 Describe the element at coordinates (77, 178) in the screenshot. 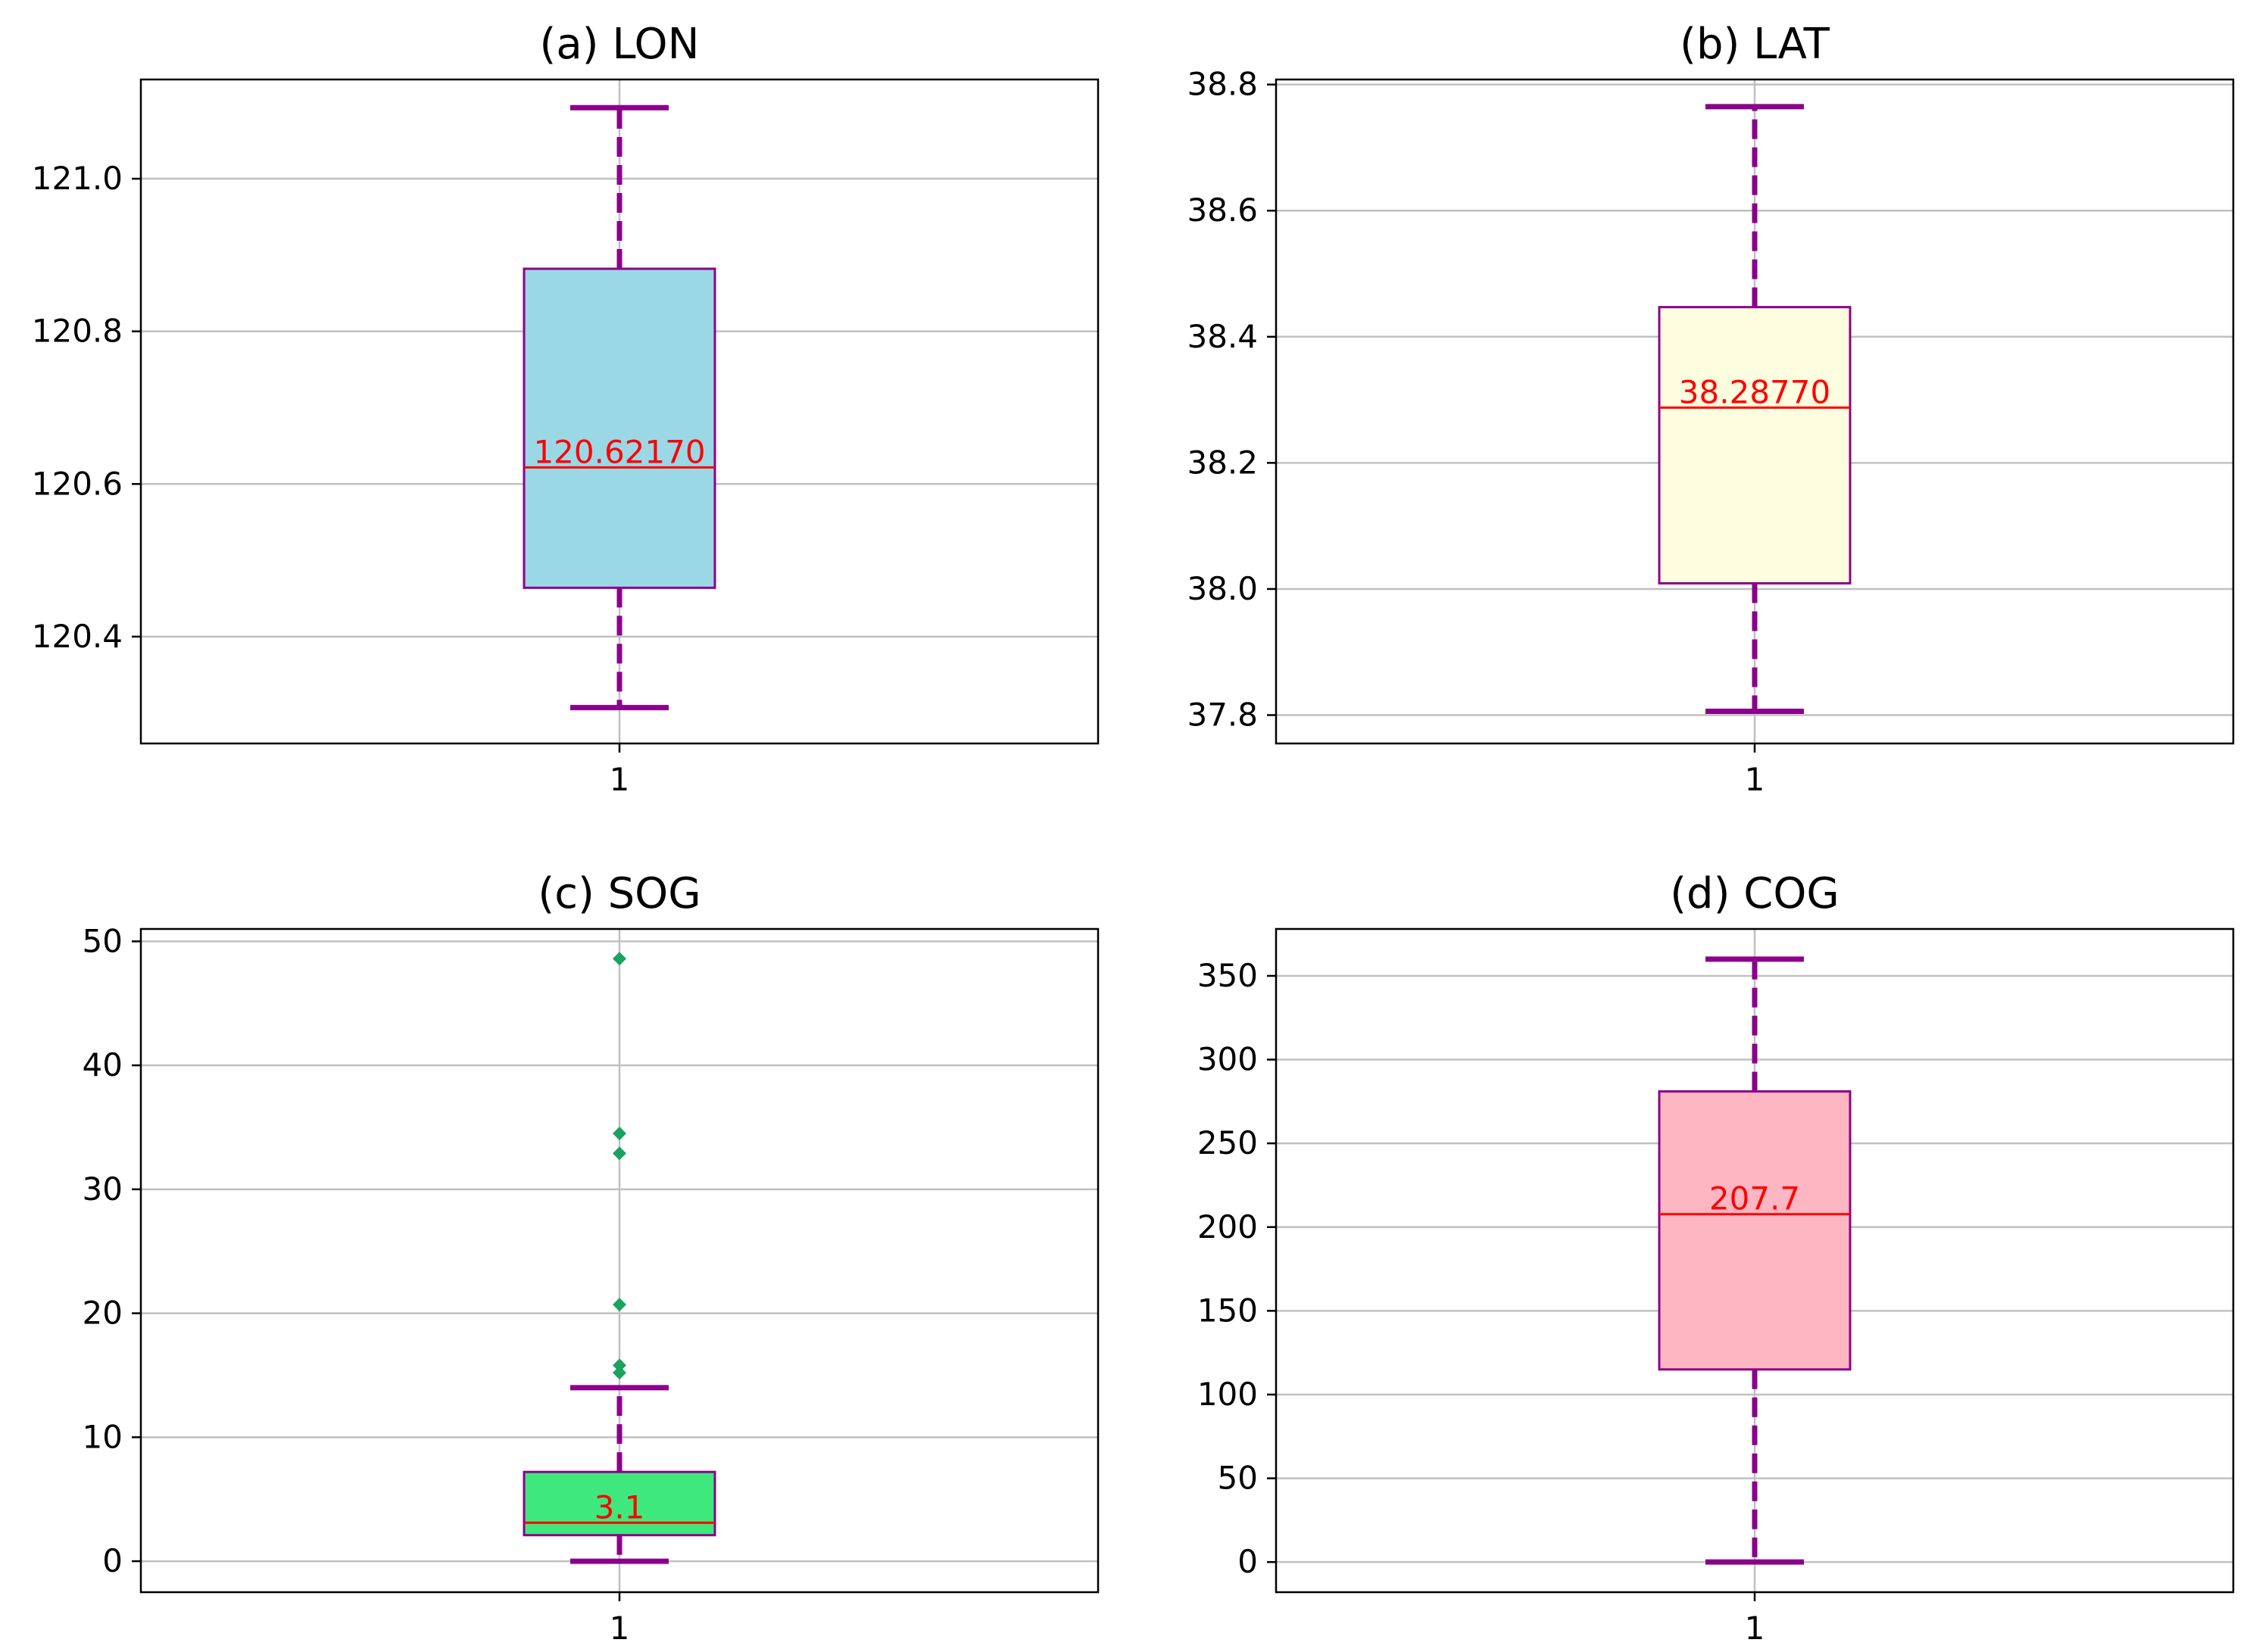

I see `y-tick-label: 121.0` at that location.